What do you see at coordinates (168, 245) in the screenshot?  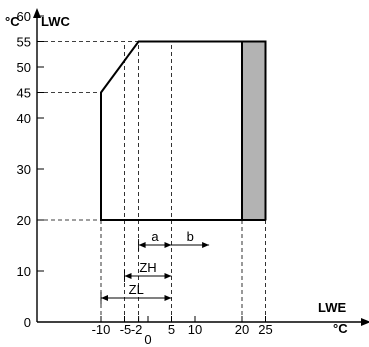 I see `dimension-line-a-head-right` at bounding box center [168, 245].